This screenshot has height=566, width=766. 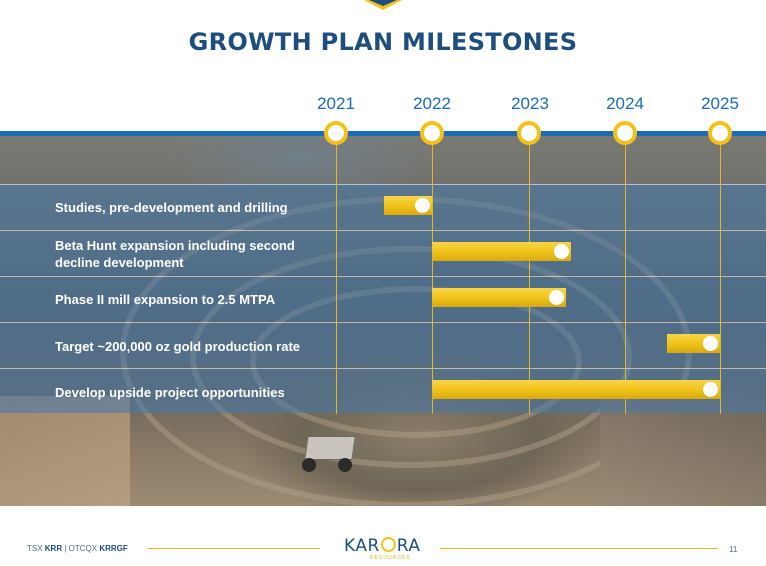 I want to click on logo-text-right: RA, so click(x=408, y=546).